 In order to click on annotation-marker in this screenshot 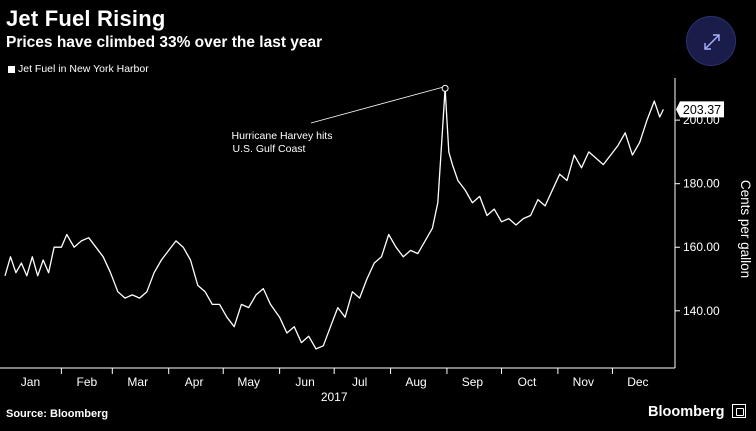, I will do `click(445, 88)`.